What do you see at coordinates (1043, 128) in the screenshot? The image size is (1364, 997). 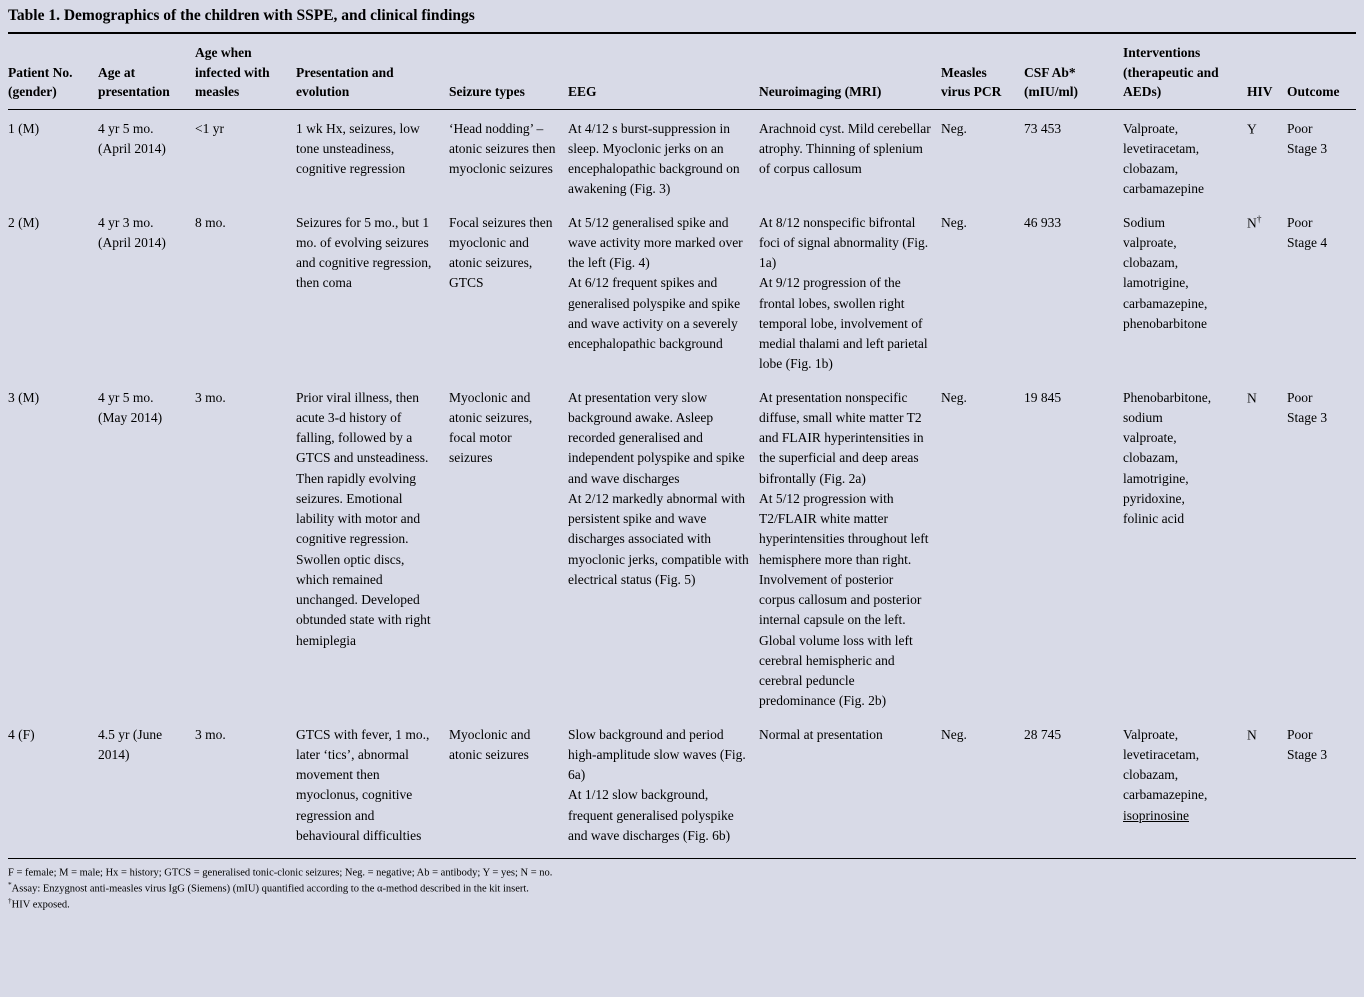 I see `cell-csf-ab: 73 453` at bounding box center [1043, 128].